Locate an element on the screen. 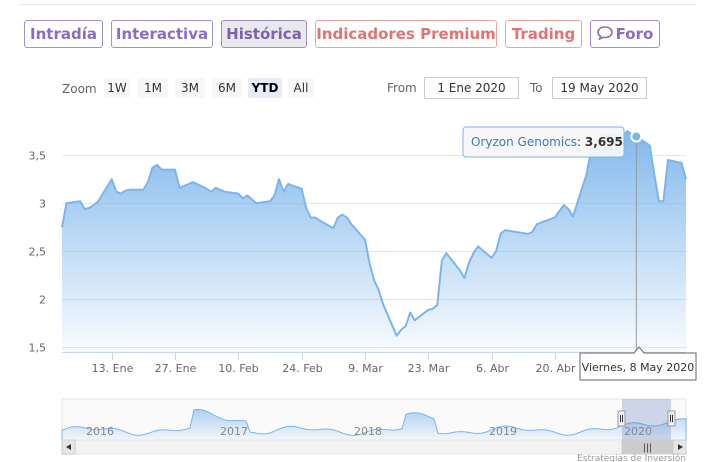 The height and width of the screenshot is (462, 708). zoom-3m-button: 3M is located at coordinates (190, 88).